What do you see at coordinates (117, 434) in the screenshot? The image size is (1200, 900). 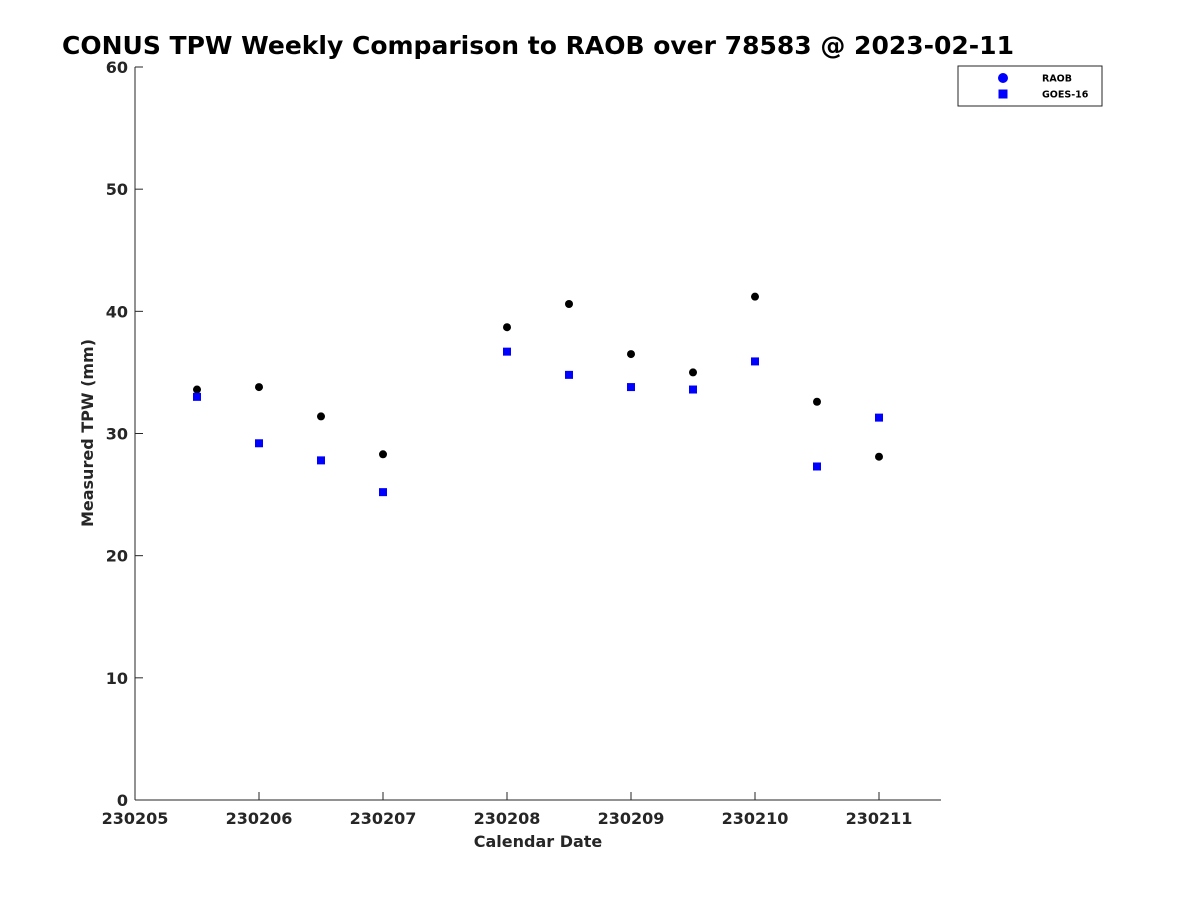 I see `y-tick-label: 30` at bounding box center [117, 434].